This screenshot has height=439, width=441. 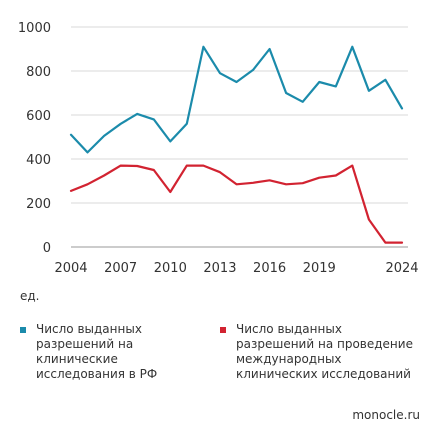 What do you see at coordinates (219, 268) in the screenshot?
I see `x-tick-label: 2013` at bounding box center [219, 268].